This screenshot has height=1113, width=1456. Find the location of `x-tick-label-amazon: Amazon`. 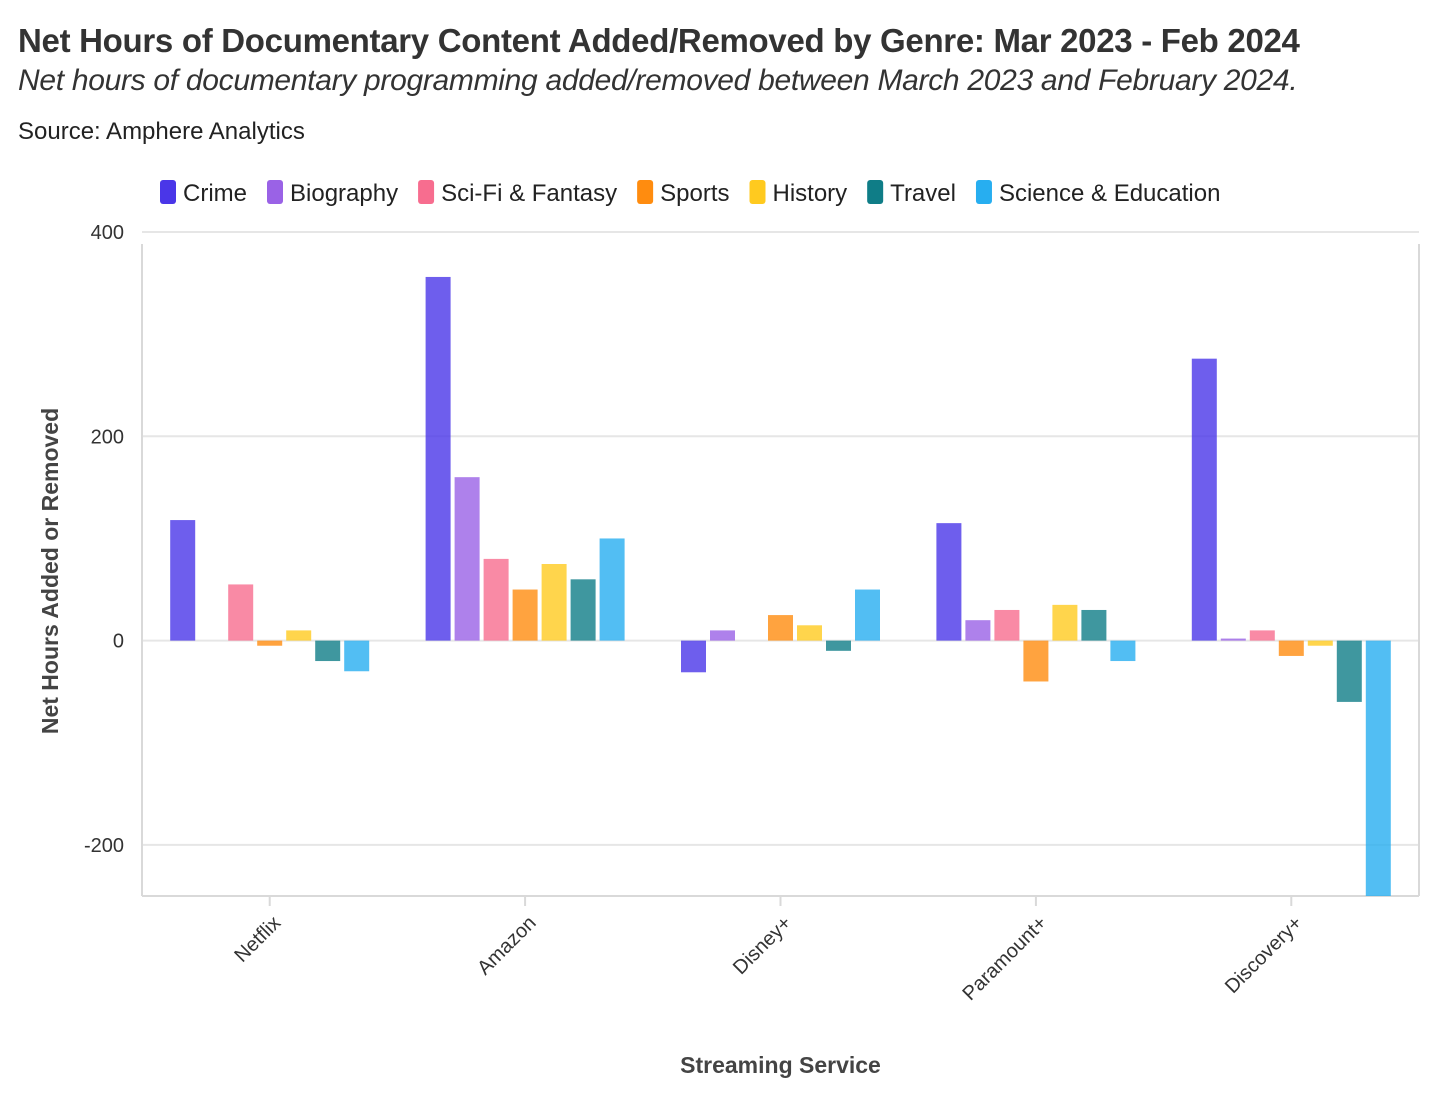

x-tick-label-amazon: Amazon is located at coordinates (506, 945).